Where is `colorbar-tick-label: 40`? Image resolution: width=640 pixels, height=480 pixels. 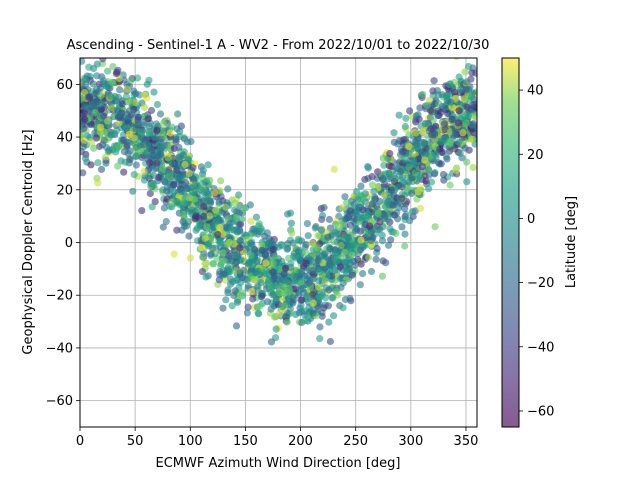
colorbar-tick-label: 40 is located at coordinates (535, 91).